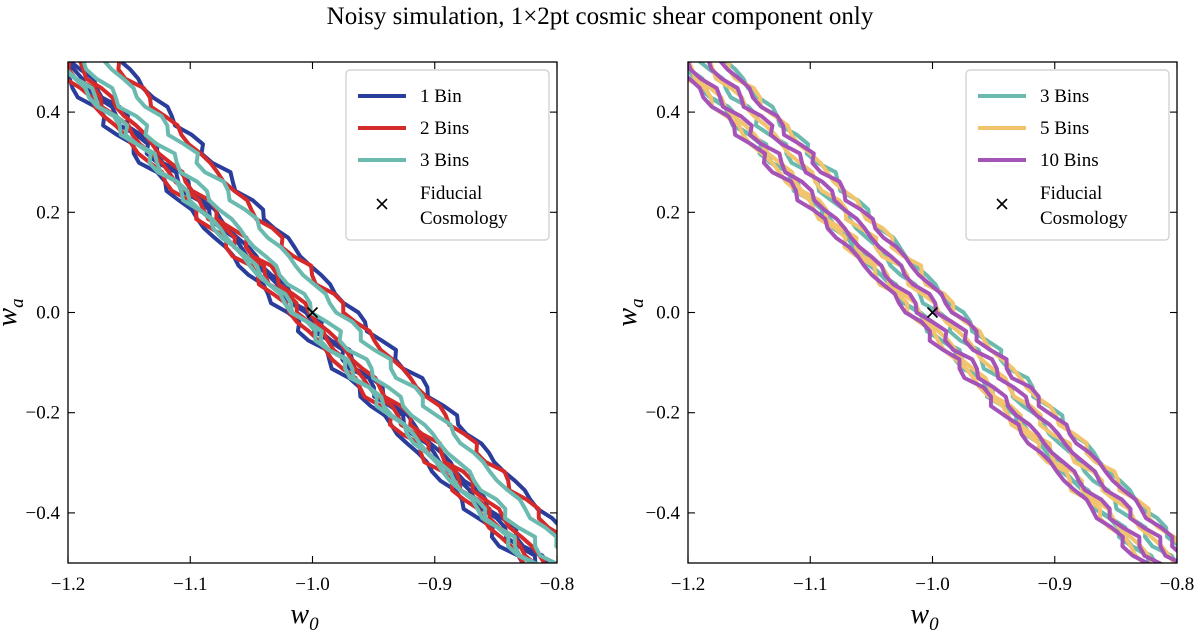  I want to click on legend: 3 Bins 5 Bins 10 Bins Fiducial Cosmology, so click(1067, 155).